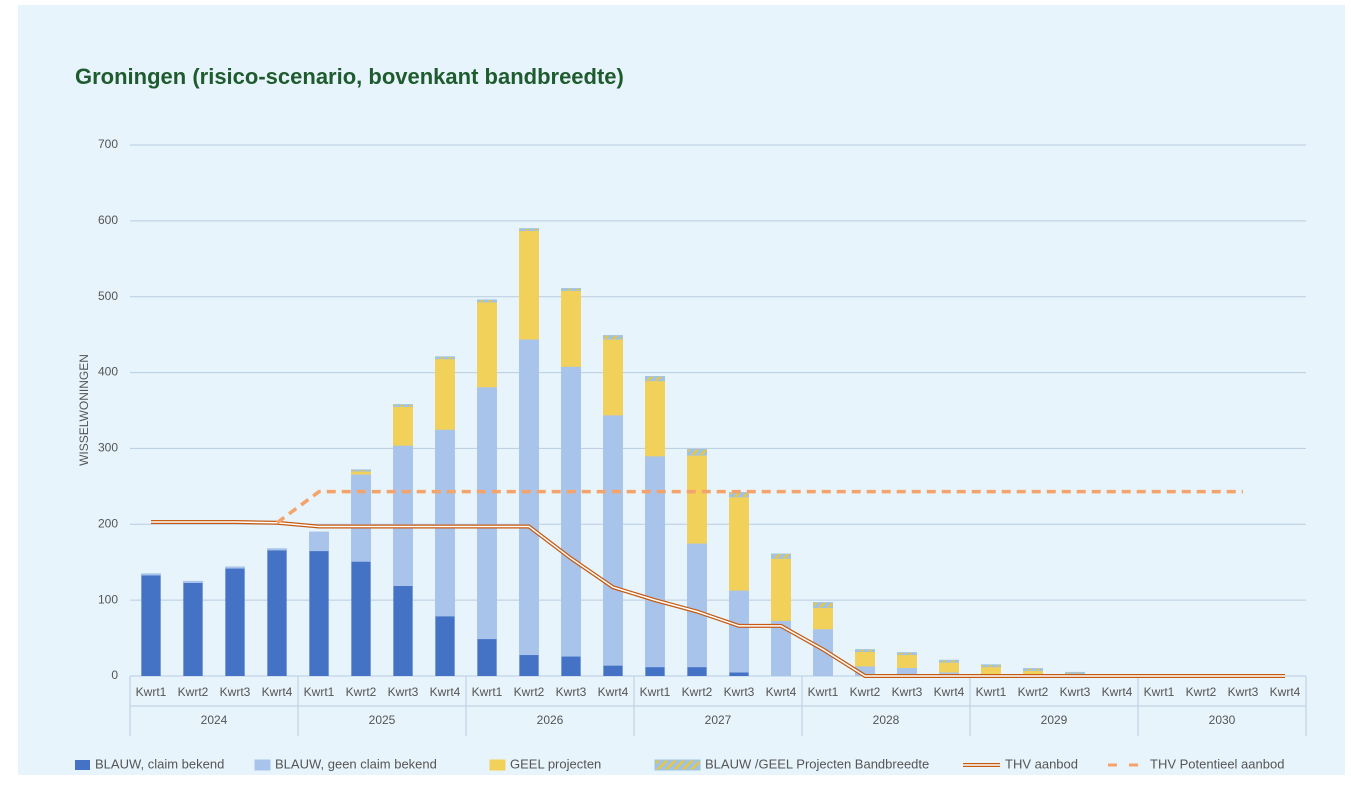 The width and height of the screenshot is (1351, 800). What do you see at coordinates (1054, 720) in the screenshot?
I see `year-label: 2029` at bounding box center [1054, 720].